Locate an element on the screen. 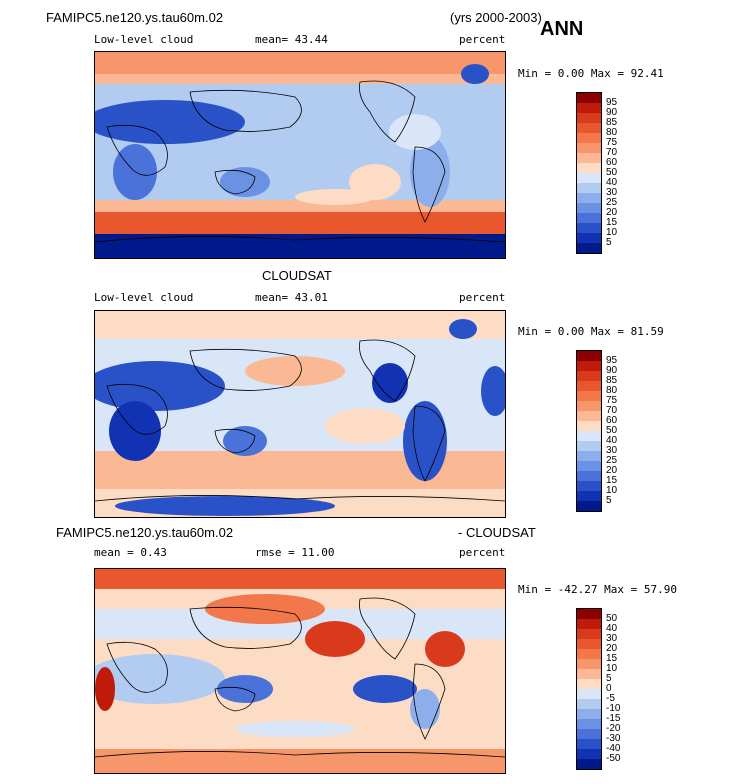 This screenshot has height=784, width=733. panel2-minmax: Min = 0.00 Max = 81.59 is located at coordinates (591, 331).